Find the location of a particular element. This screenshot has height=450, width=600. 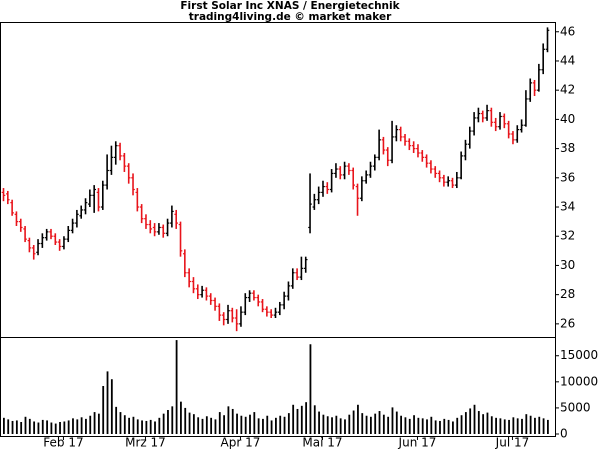

volume-tick-label: 0 is located at coordinates (564, 434).